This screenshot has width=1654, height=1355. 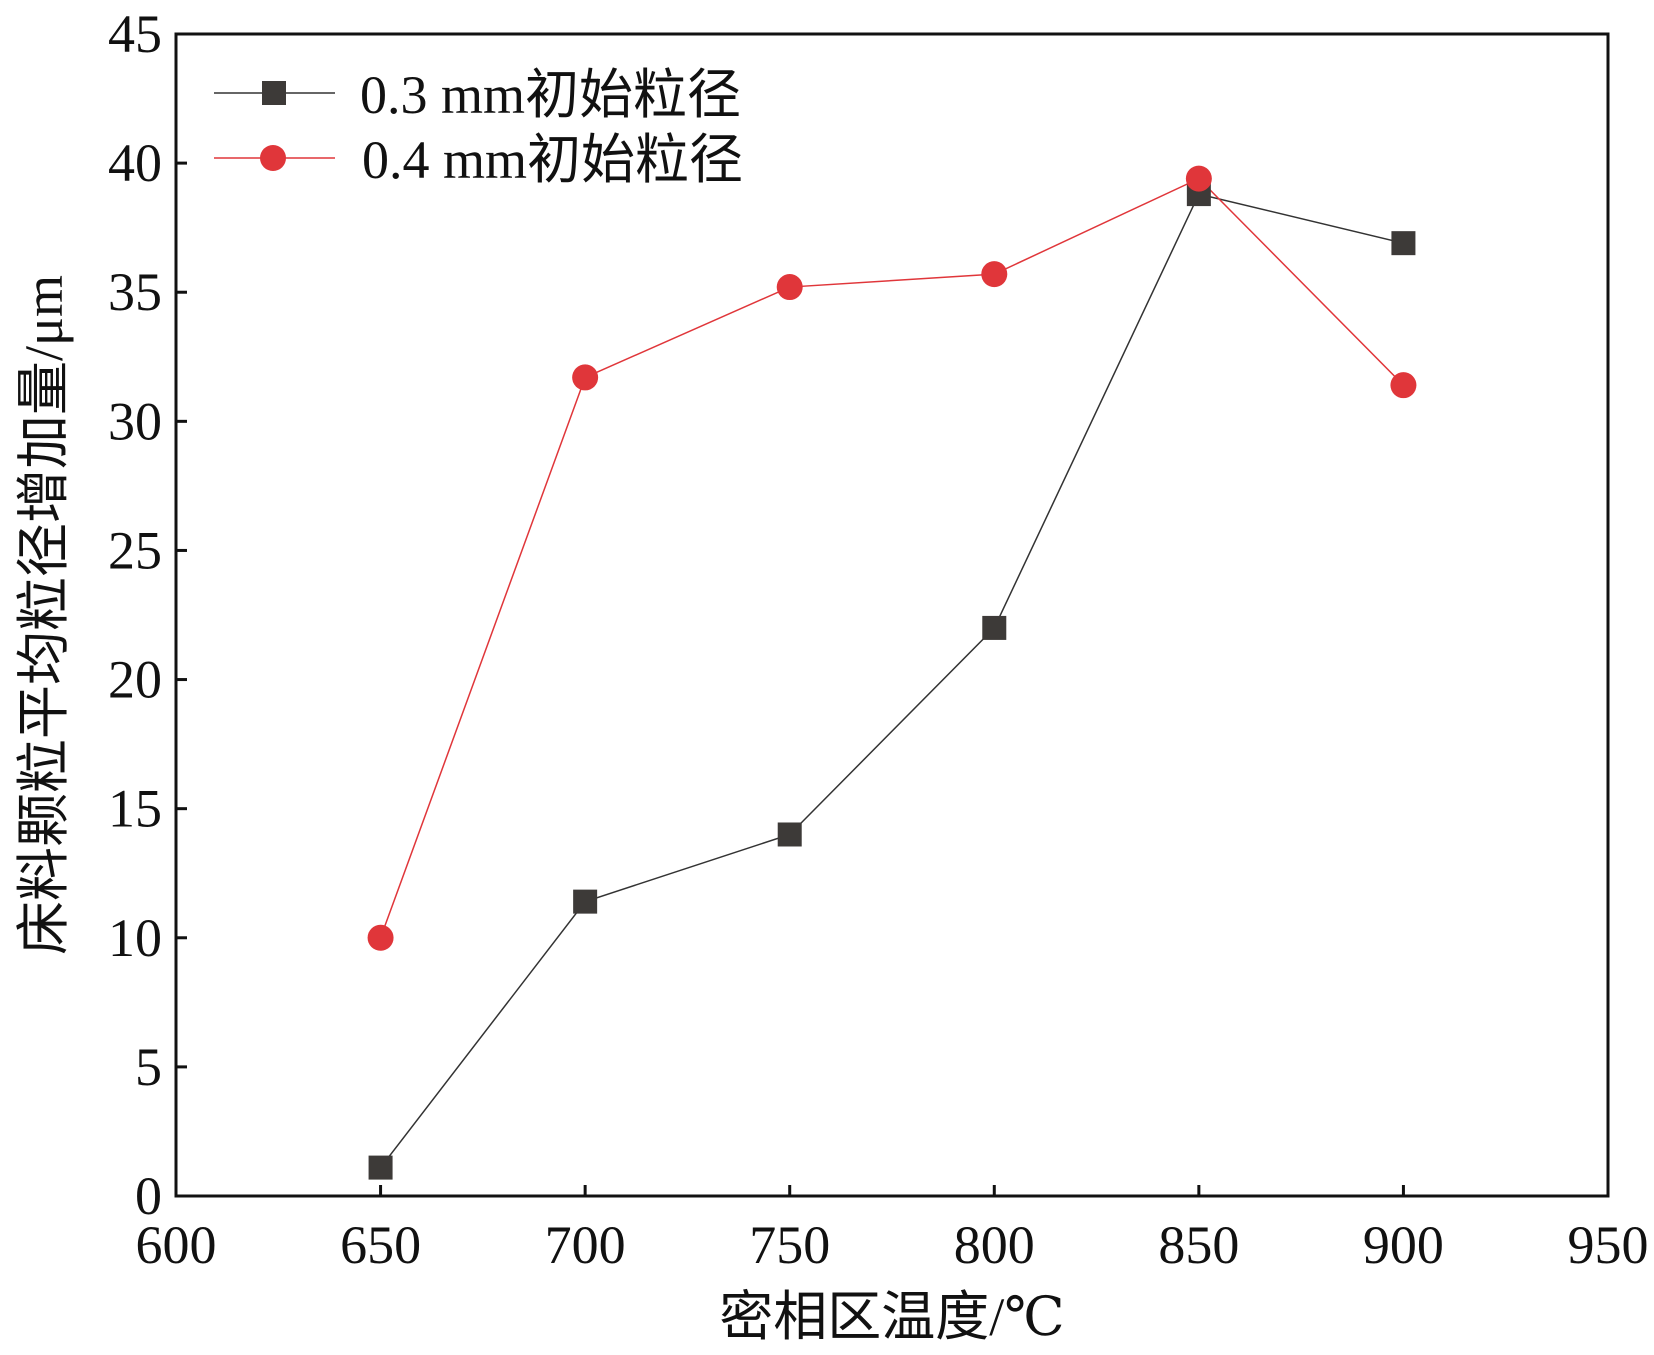 I want to click on x-tick-label: 750, so click(x=789, y=1245).